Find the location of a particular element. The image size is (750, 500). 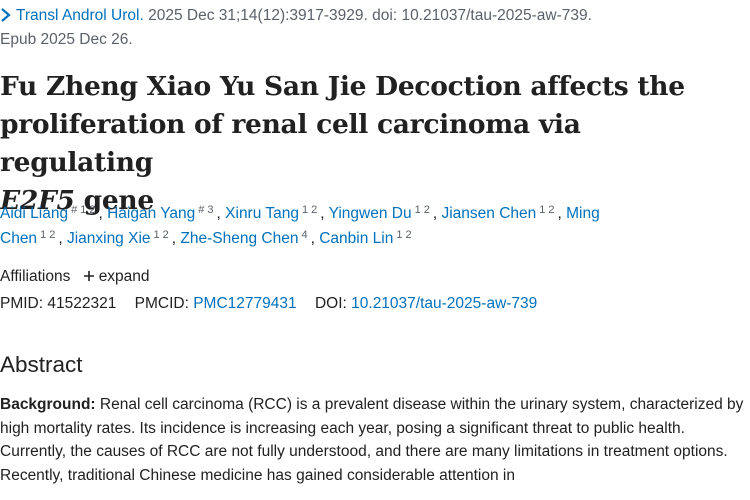

pmcid-label: PMCID: is located at coordinates (161, 303).